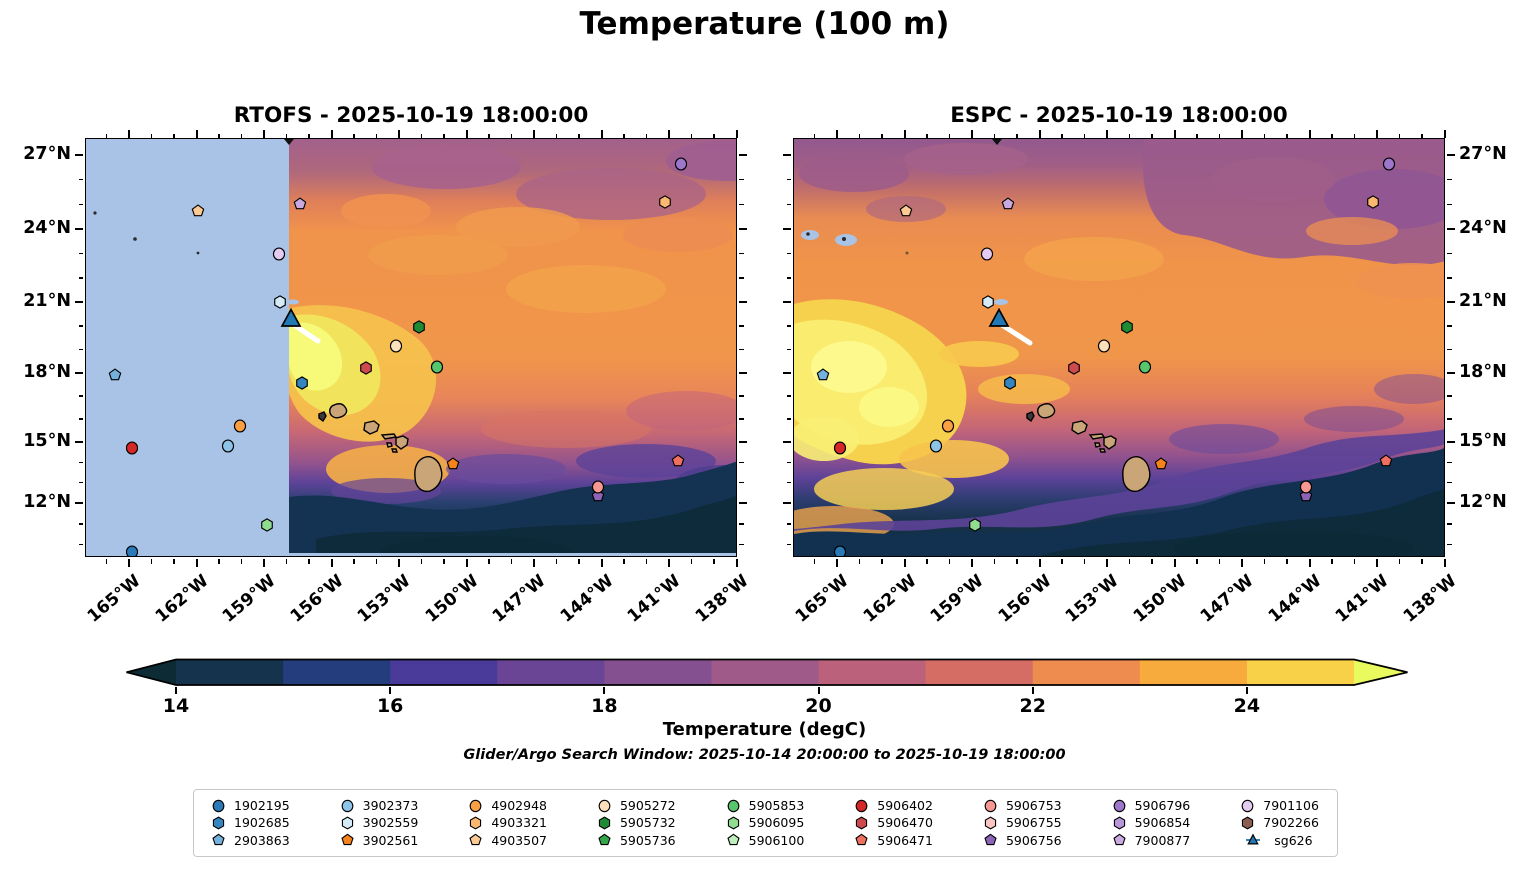 This screenshot has height=889, width=1529. What do you see at coordinates (249, 599) in the screenshot?
I see `lon-tick-label: 159°W` at bounding box center [249, 599].